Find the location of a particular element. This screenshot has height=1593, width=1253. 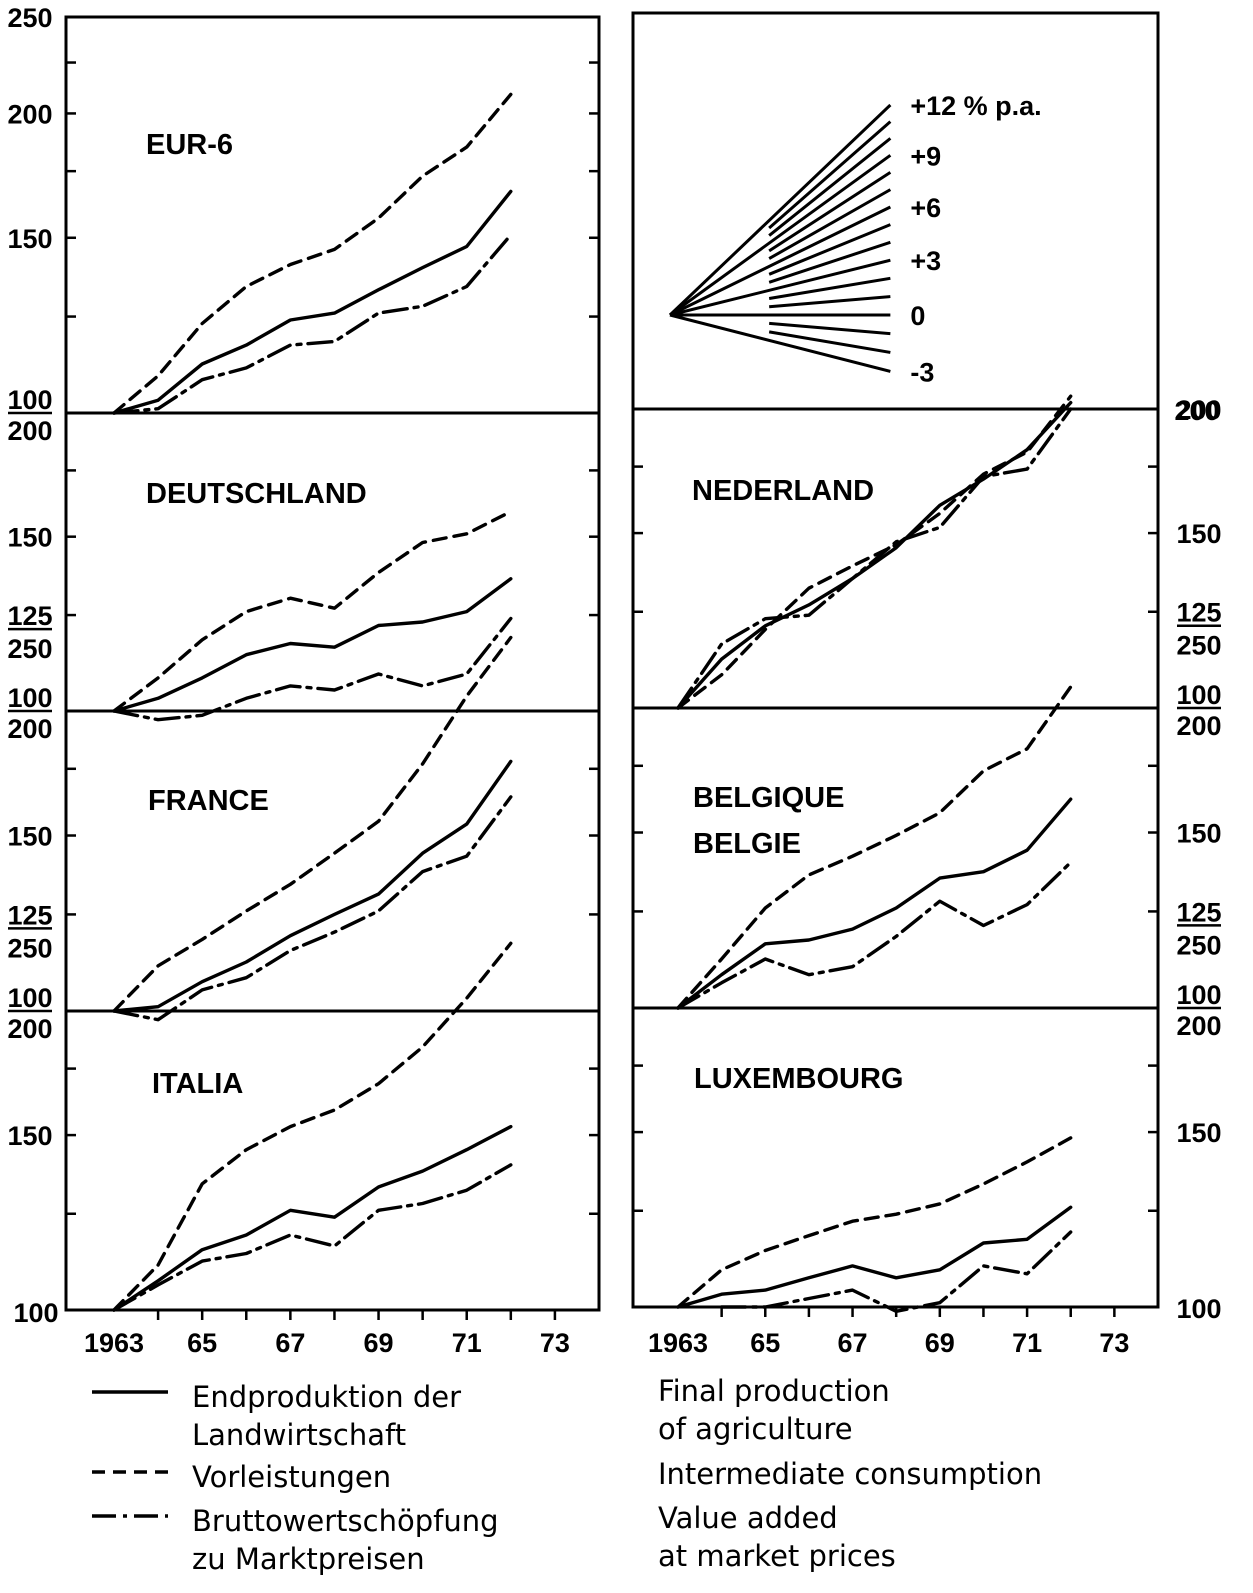

growth-rate-label: +3 is located at coordinates (925, 261).